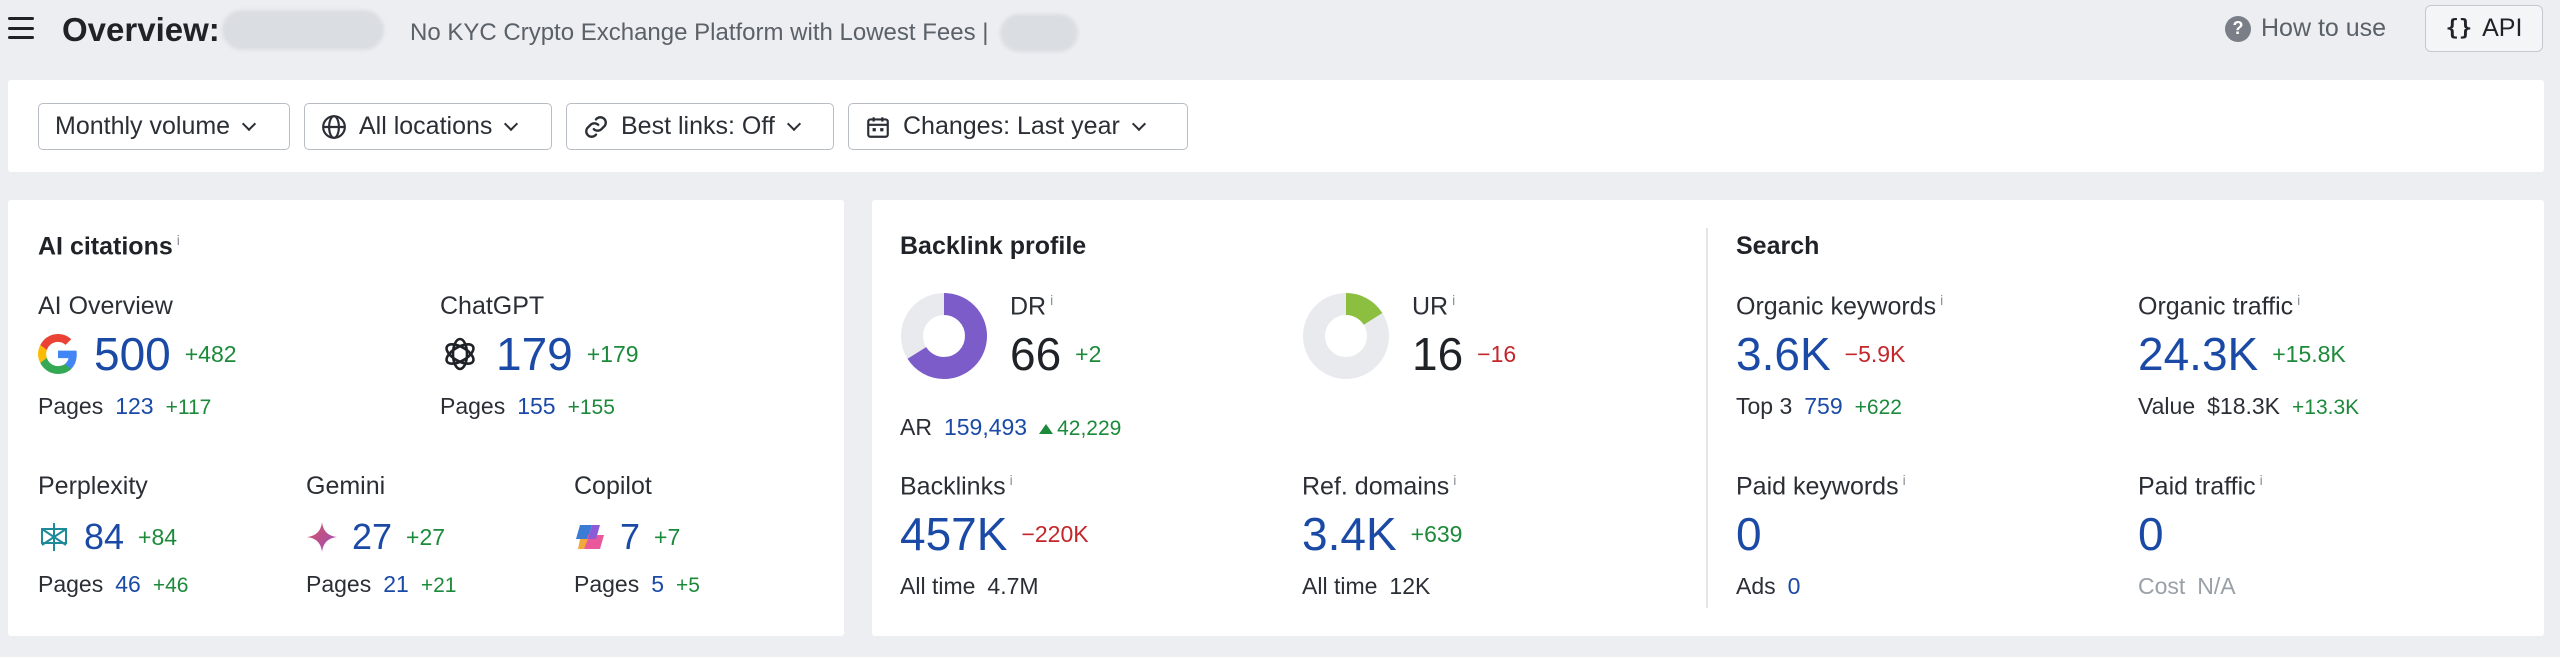 This screenshot has height=657, width=2560. I want to click on metric-delta: +482, so click(210, 353).